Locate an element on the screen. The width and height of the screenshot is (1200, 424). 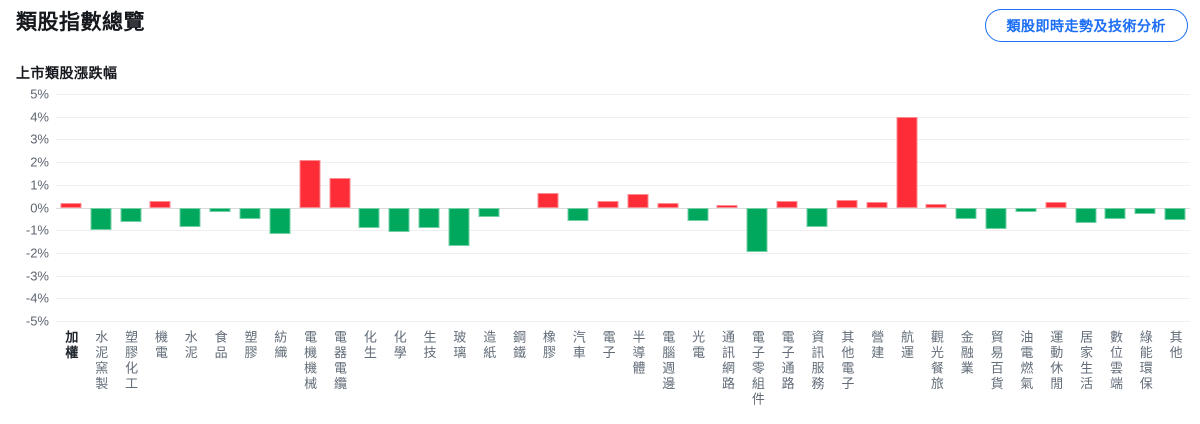
category-label: 電子通路 is located at coordinates (787, 361).